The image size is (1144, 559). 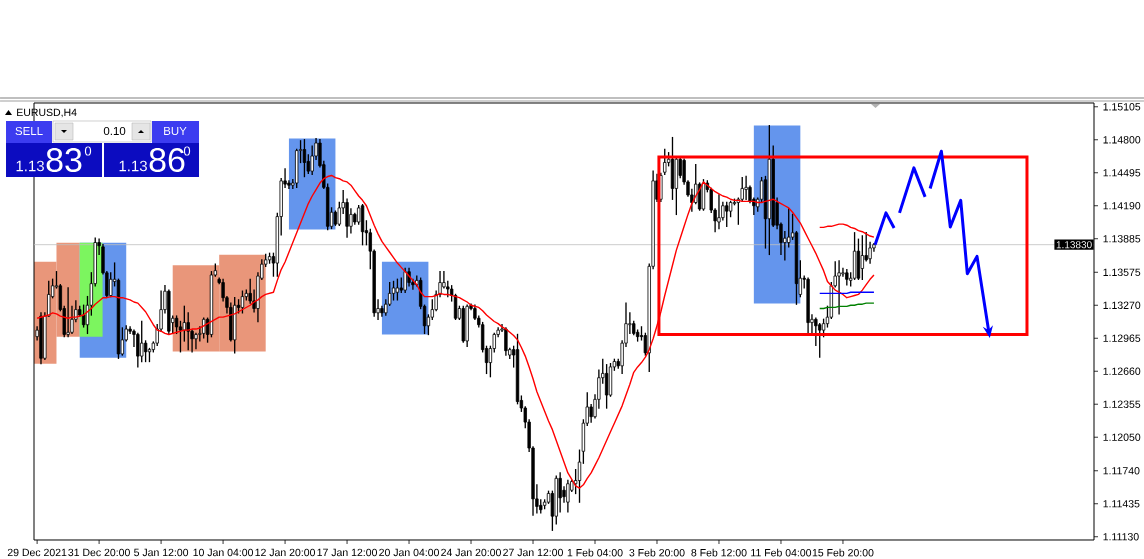 I want to click on y-tick-label: 1.11740, so click(x=1121, y=471).